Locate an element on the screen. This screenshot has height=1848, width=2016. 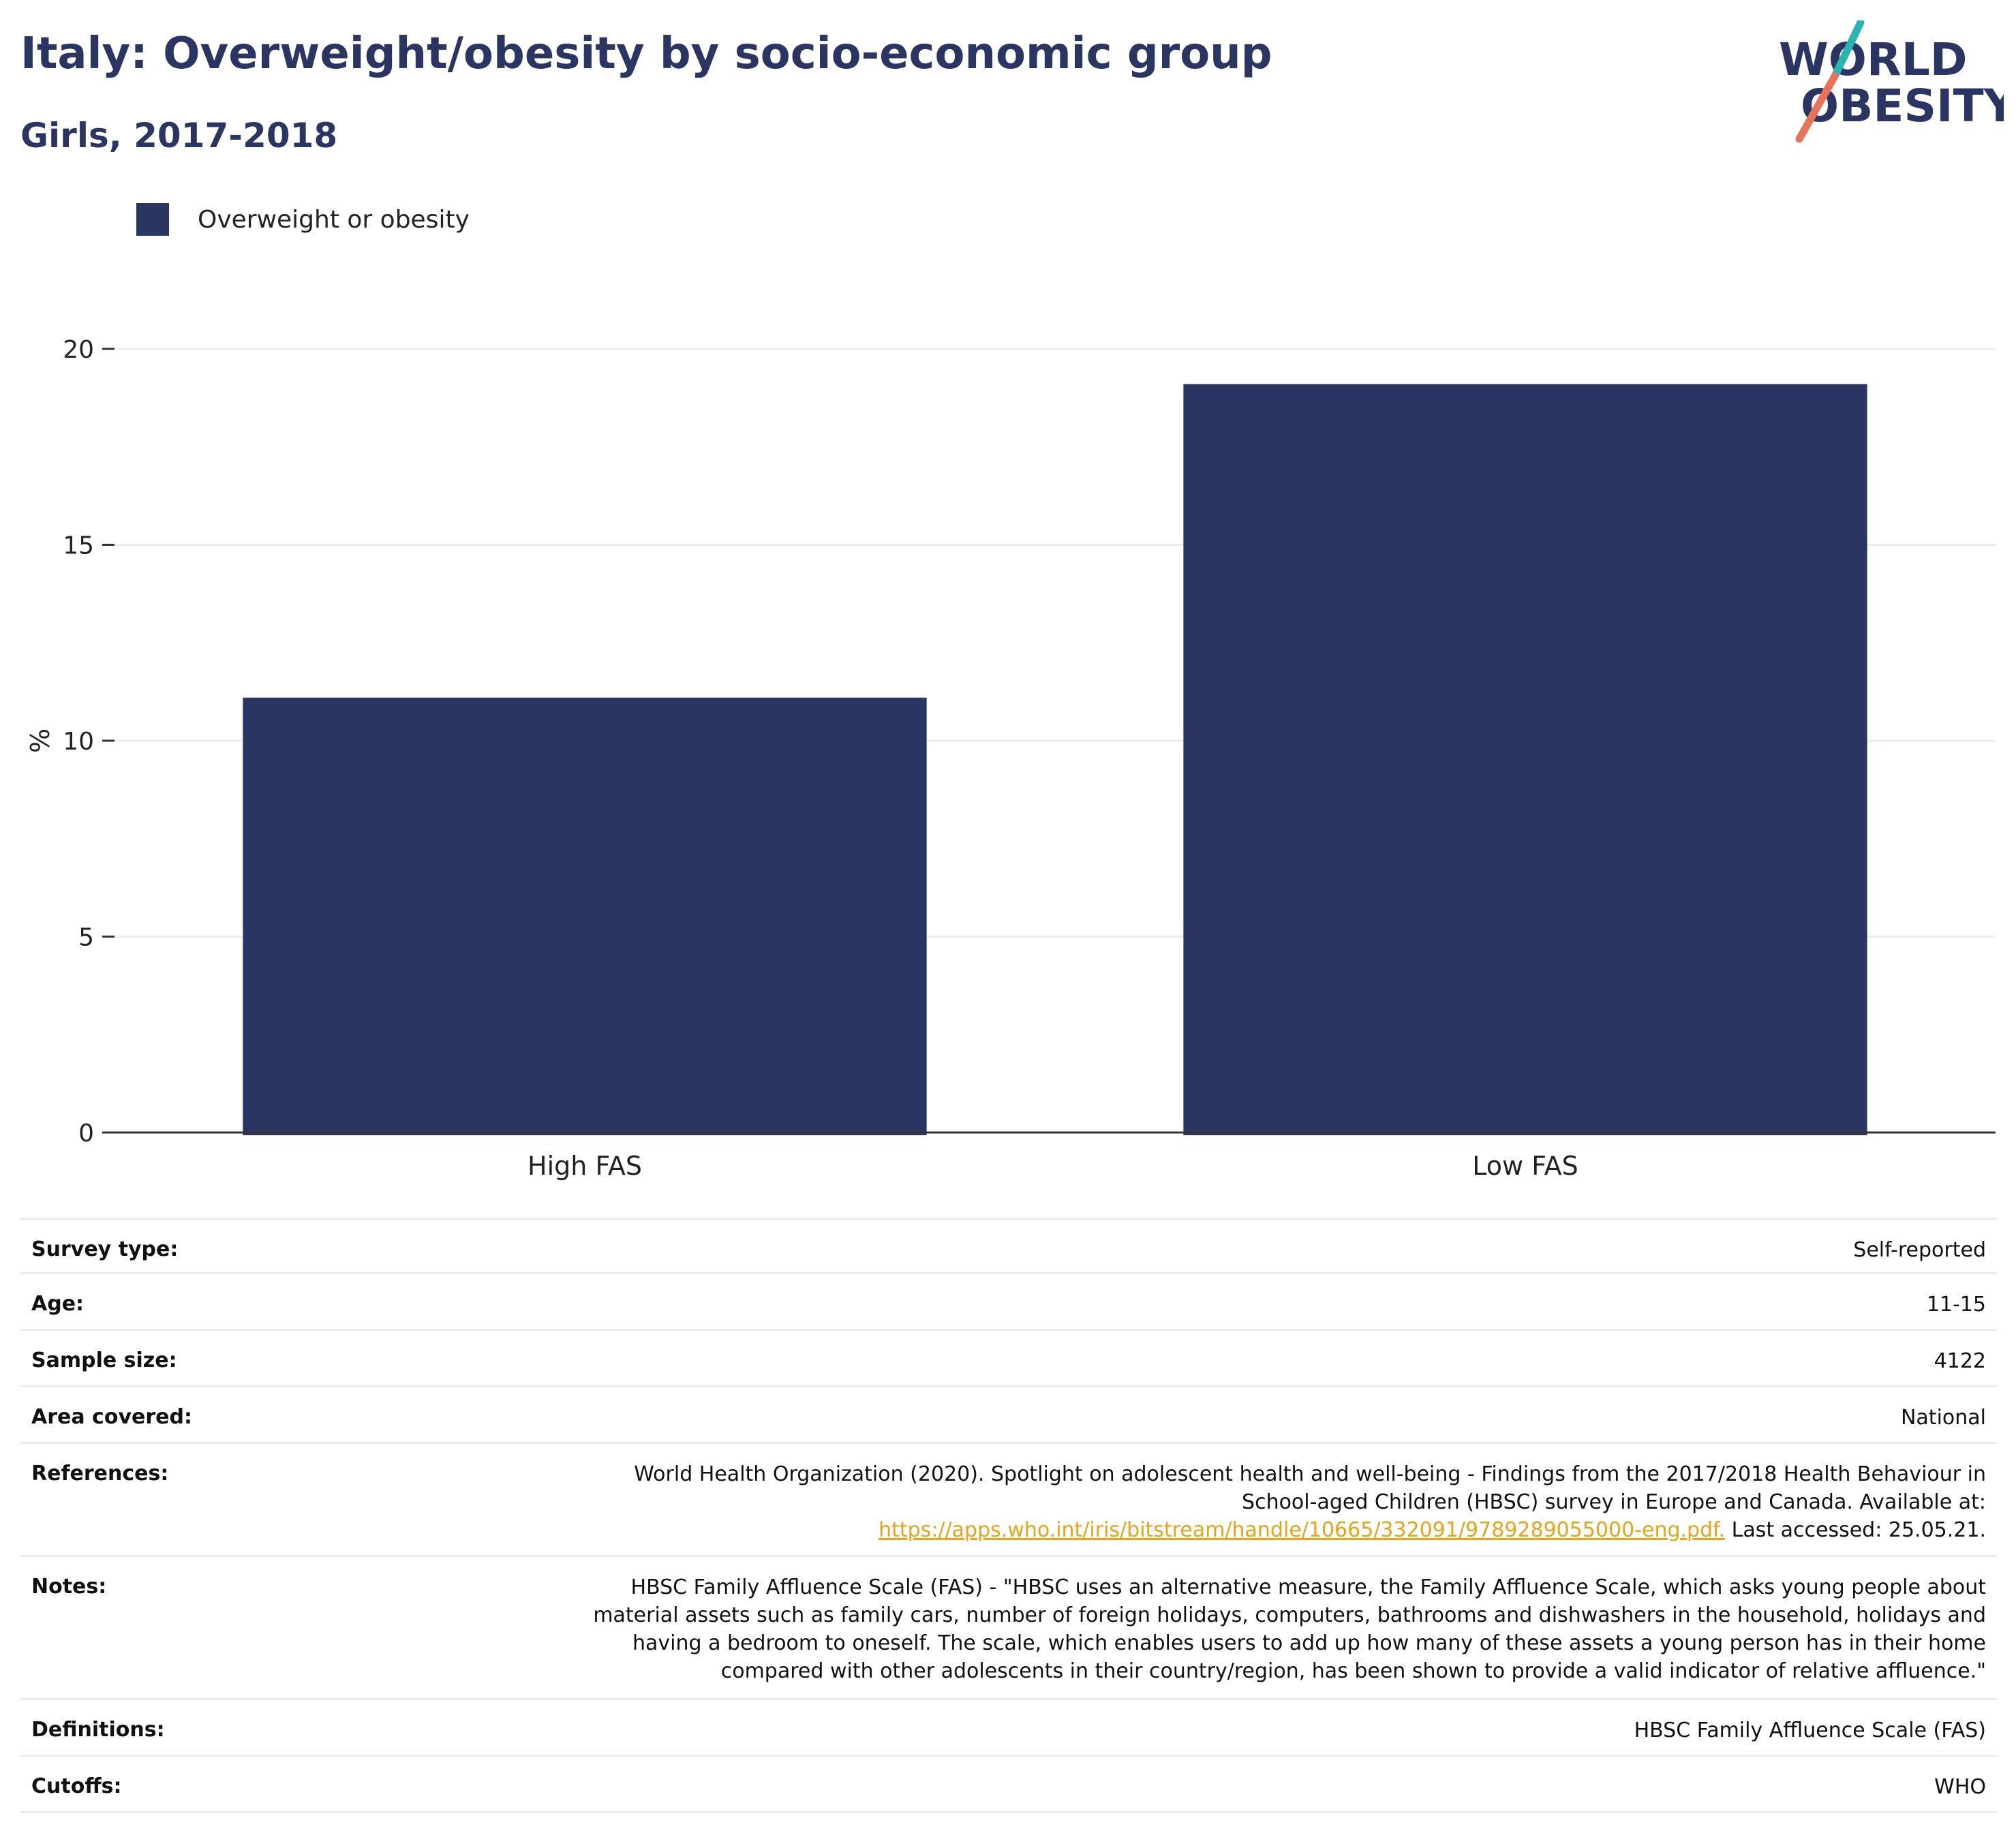
logo-slash-top is located at coordinates (1848, 50).